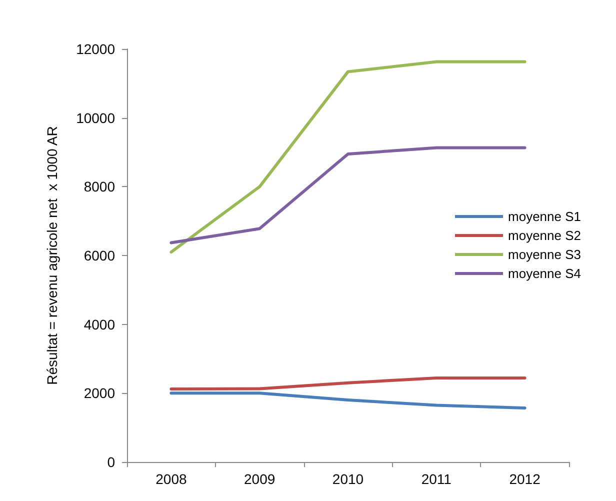 The image size is (616, 501). What do you see at coordinates (545, 235) in the screenshot?
I see `legend-label: moyenne S2` at bounding box center [545, 235].